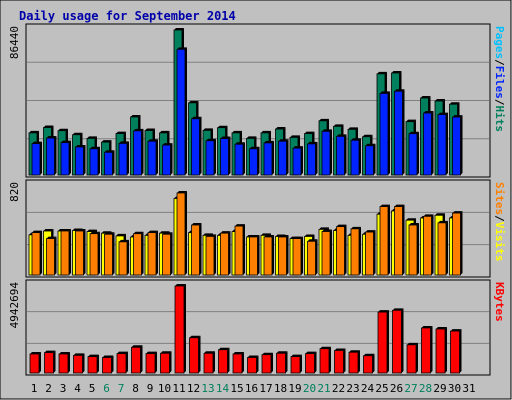 This screenshot has height=400, width=512. I want to click on day-label: 25, so click(381, 388).